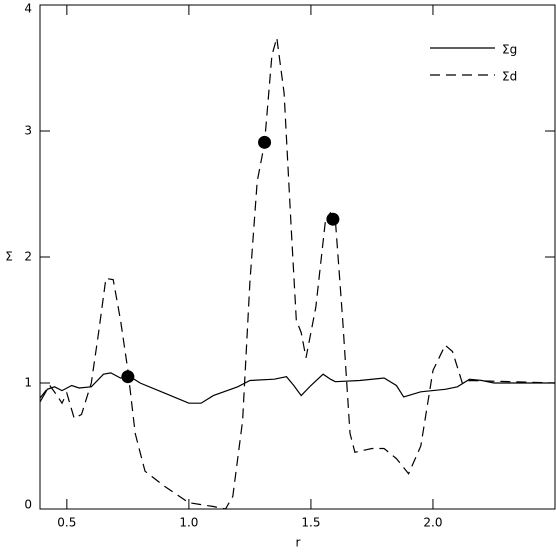 The height and width of the screenshot is (554, 556). Describe the element at coordinates (28, 383) in the screenshot. I see `y-tick-label: 1` at that location.